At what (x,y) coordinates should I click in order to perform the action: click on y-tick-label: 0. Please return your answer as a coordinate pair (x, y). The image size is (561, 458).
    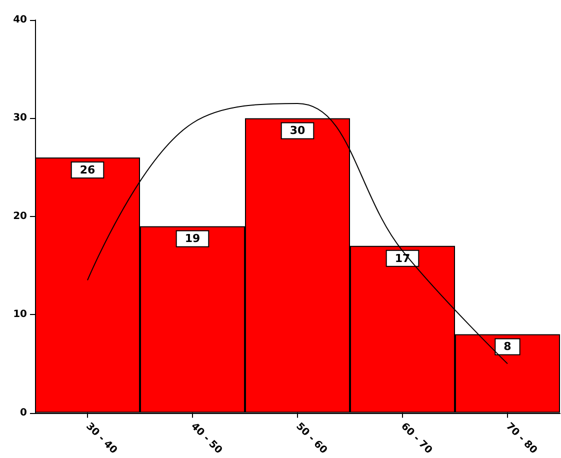
    Looking at the image, I should click on (24, 412).